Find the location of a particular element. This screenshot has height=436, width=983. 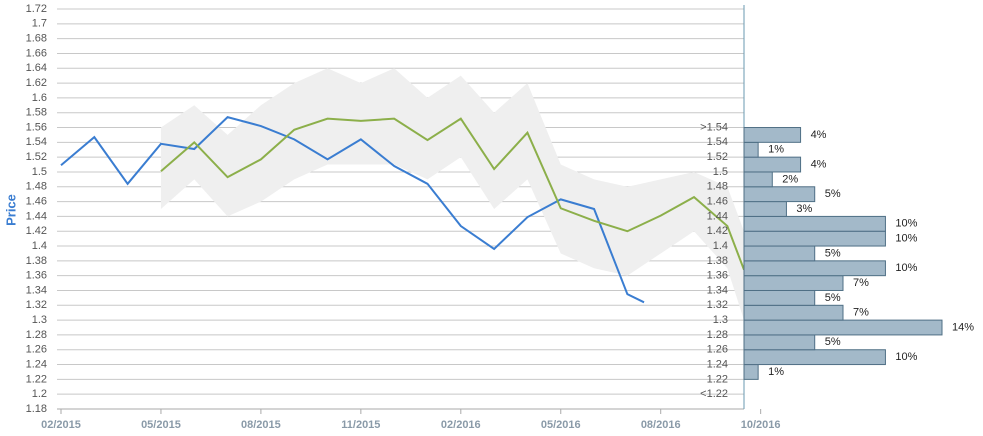

y-tick-label: 1.44 is located at coordinates (36, 216).